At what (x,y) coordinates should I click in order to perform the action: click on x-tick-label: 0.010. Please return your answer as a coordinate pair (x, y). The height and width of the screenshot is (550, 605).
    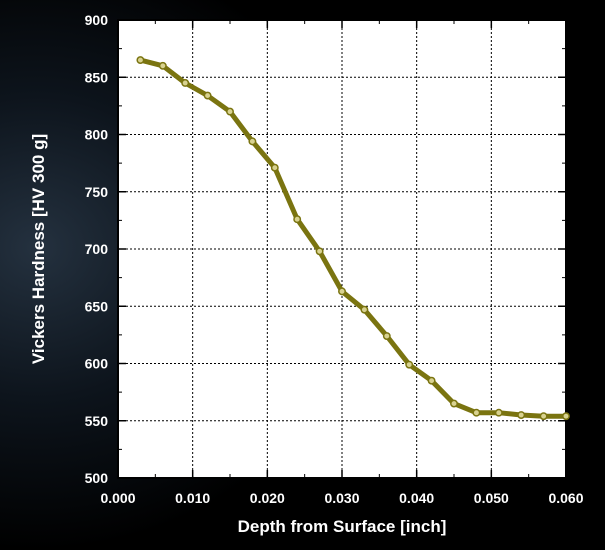
    Looking at the image, I should click on (192, 498).